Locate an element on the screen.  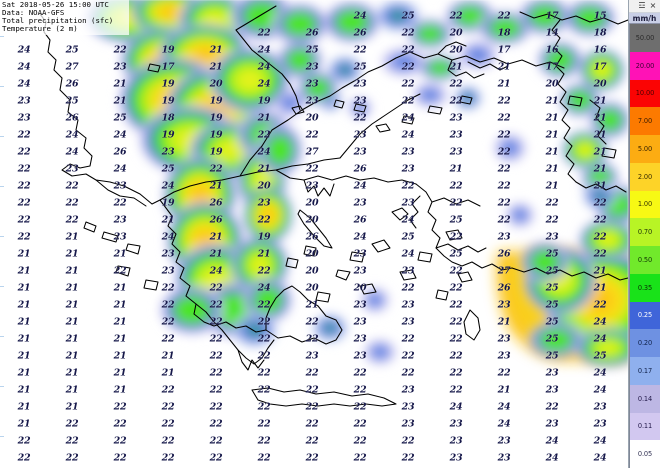
legend-band-0.70: 0.70 is located at coordinates (645, 232).